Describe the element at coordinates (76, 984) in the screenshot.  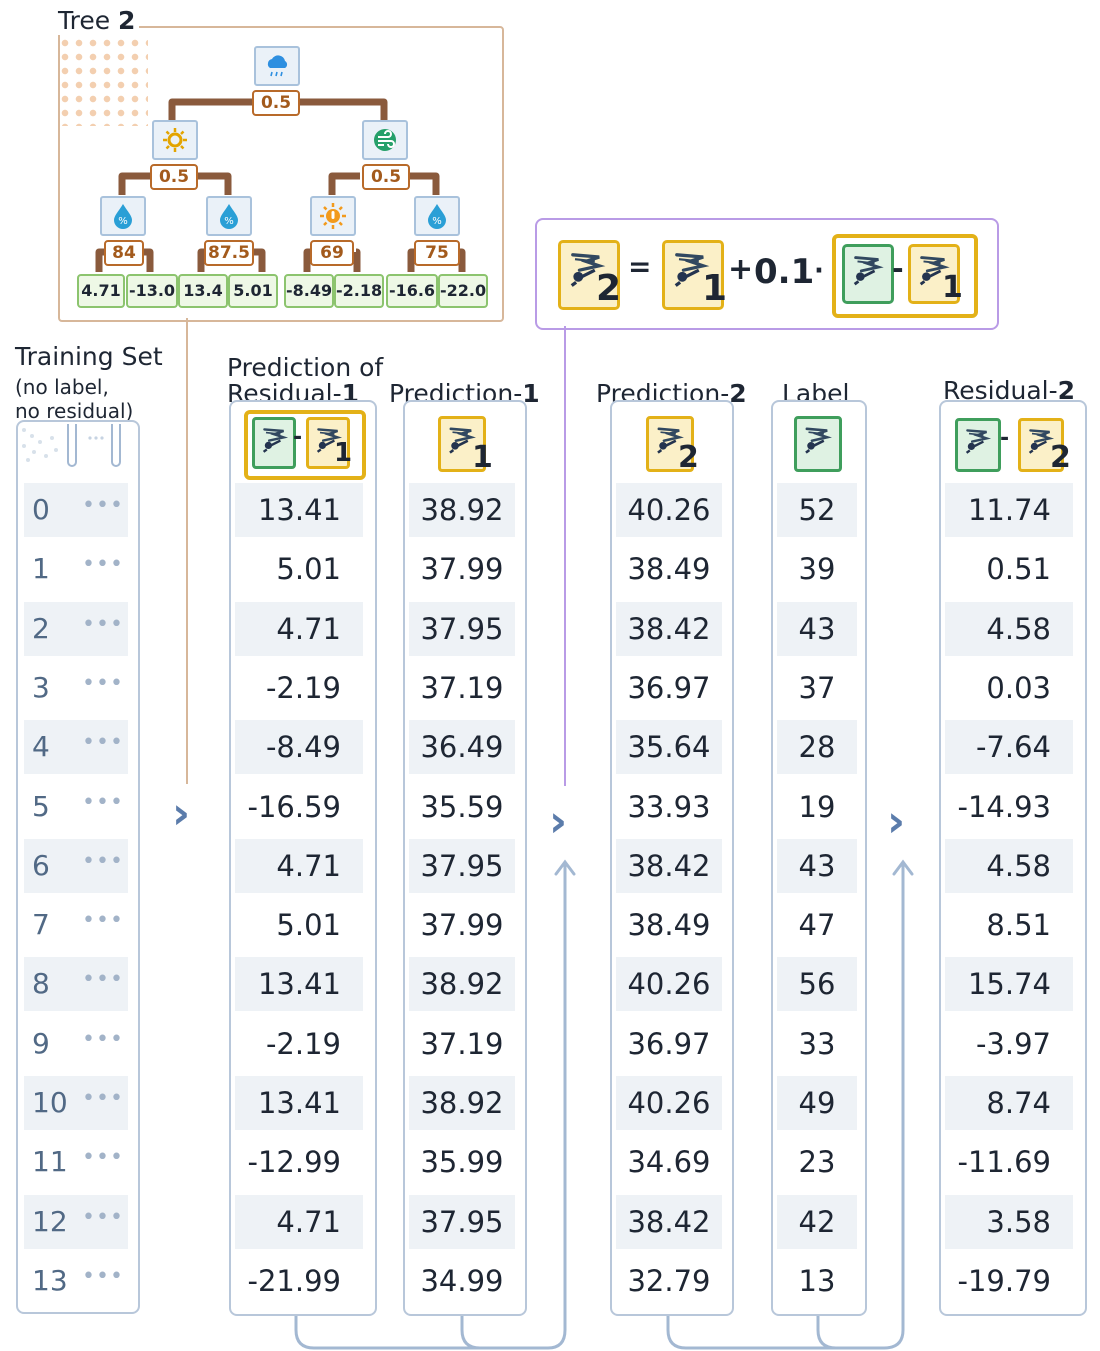
I see `training-row: 8 •••` at that location.